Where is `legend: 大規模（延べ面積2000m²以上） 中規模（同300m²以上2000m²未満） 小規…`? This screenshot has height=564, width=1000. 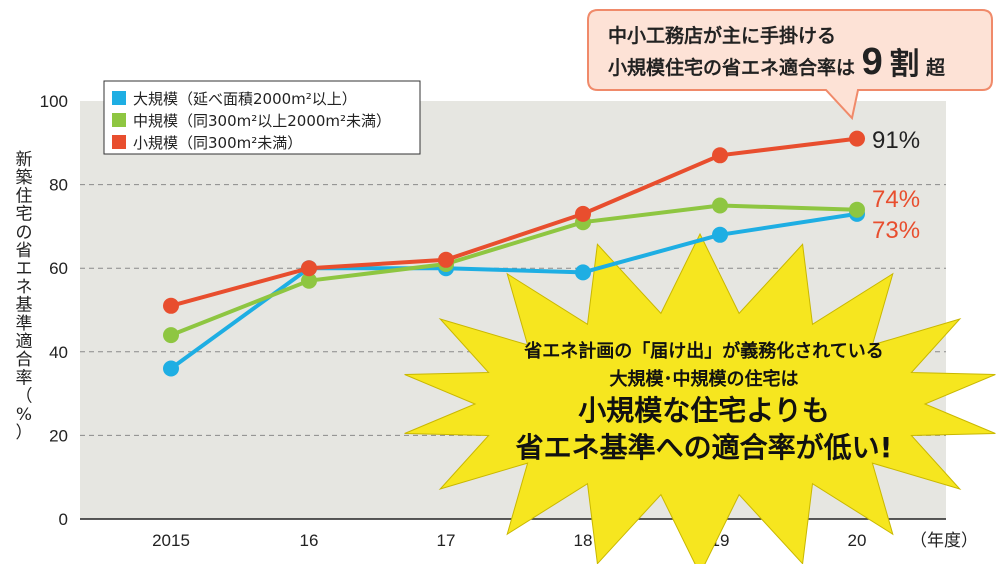
legend: 大規模（延べ面積2000m²以上） 中規模（同300m²以上2000m²未満） 小規… is located at coordinates (262, 117).